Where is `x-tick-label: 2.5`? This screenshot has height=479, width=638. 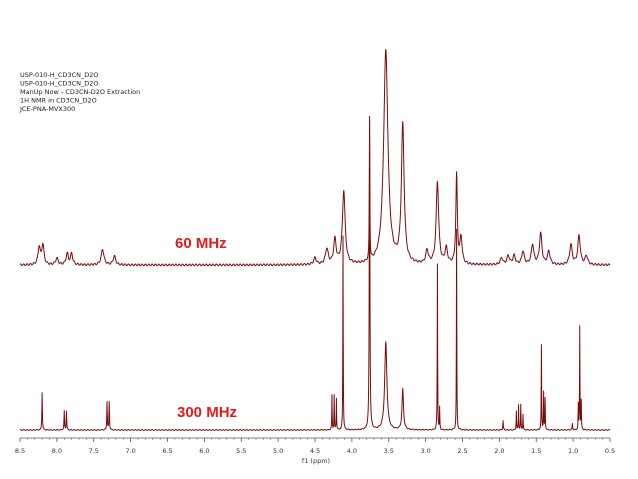
x-tick-label: 2.5 is located at coordinates (462, 451).